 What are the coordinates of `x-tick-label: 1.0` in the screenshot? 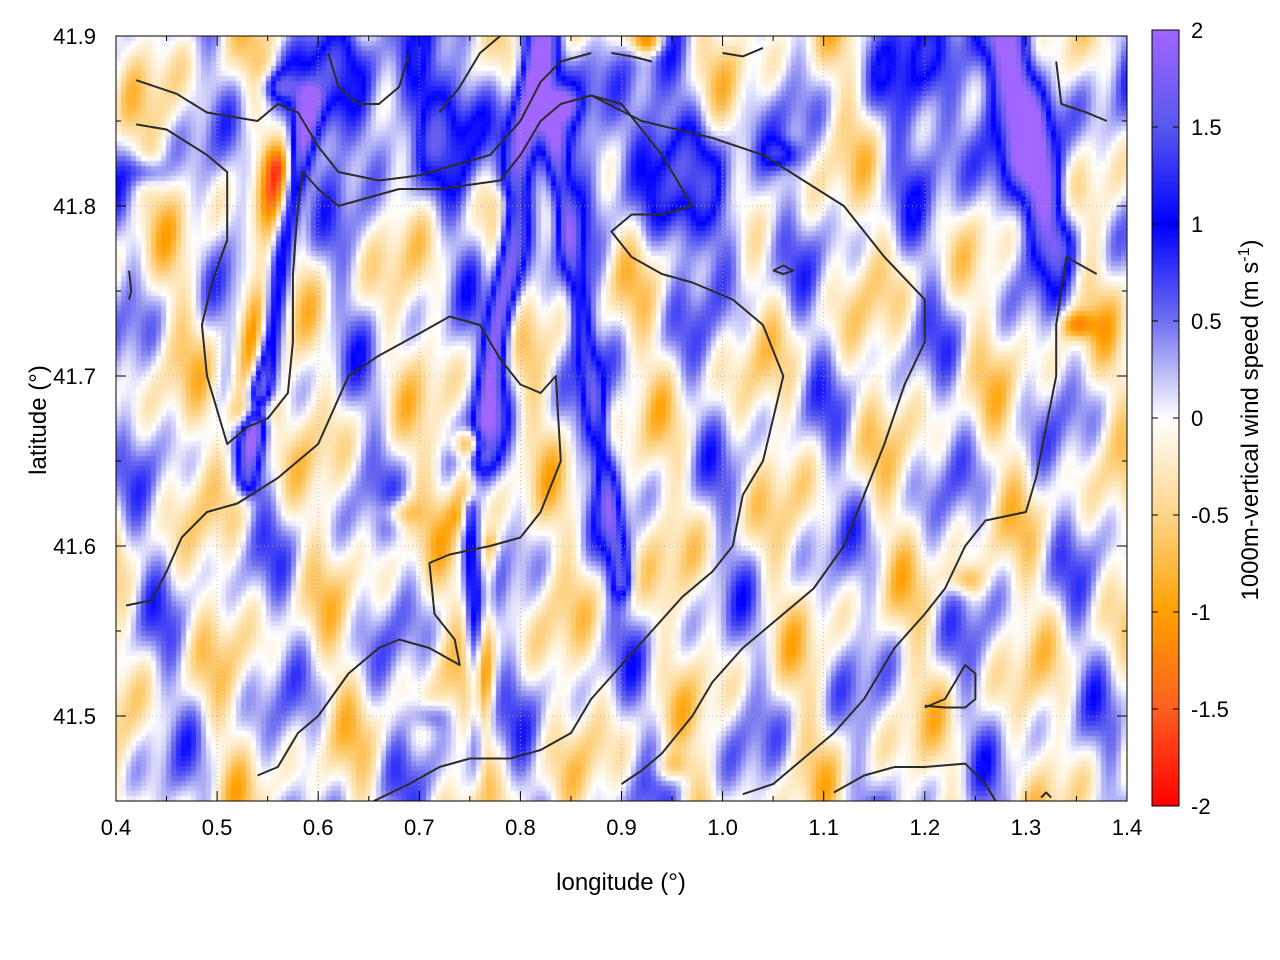 It's located at (722, 827).